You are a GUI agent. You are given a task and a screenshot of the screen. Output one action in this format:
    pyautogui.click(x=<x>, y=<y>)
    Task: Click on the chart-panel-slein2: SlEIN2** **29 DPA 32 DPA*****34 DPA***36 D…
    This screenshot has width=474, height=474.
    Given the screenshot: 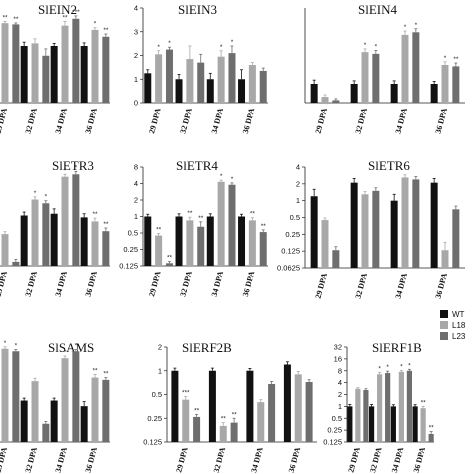 What is the action you would take?
    pyautogui.click(x=55, y=68)
    